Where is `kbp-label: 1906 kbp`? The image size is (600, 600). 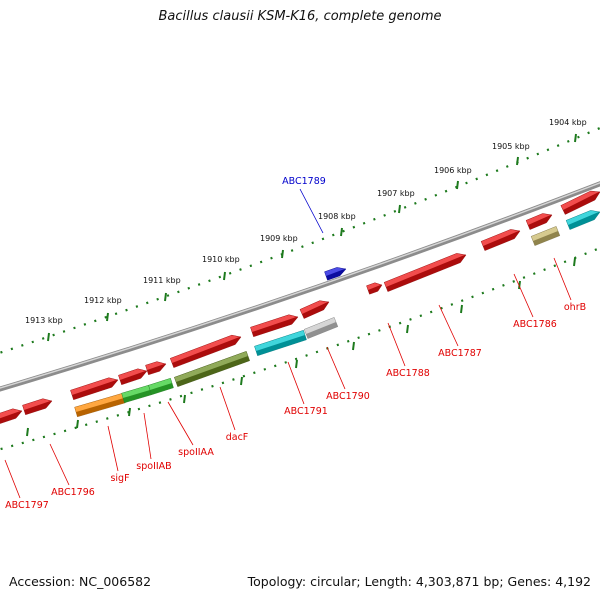 kbp-label: 1906 kbp is located at coordinates (453, 170).